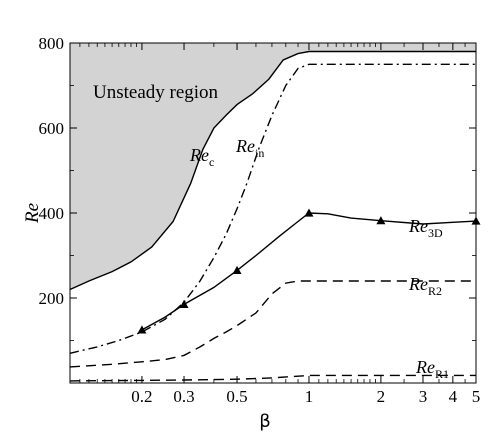  Describe the element at coordinates (265, 421) in the screenshot. I see `x-axis-label: β` at that location.